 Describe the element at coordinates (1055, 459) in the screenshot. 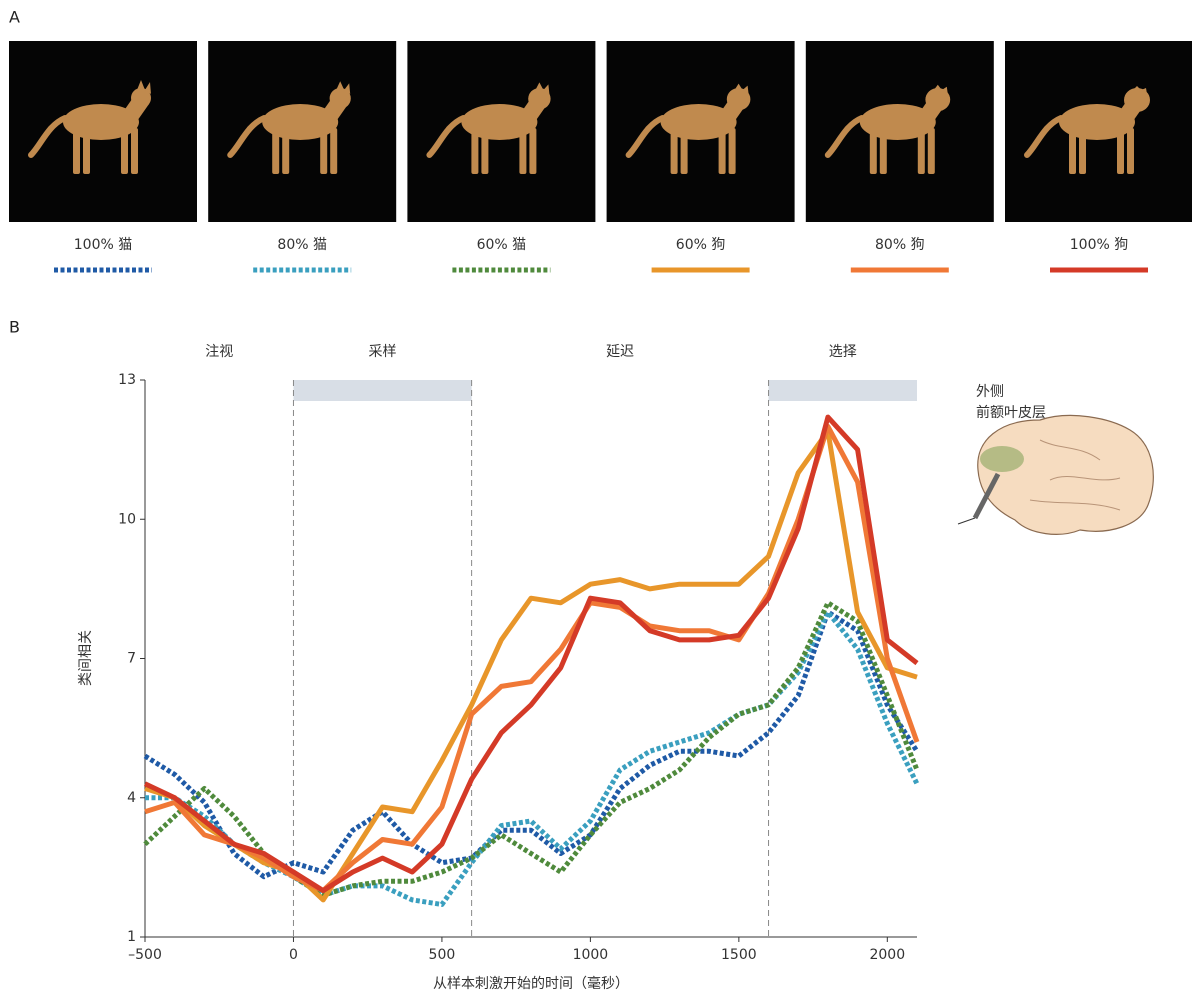

I see `brain-illustration: 外侧 前额叶皮层` at that location.